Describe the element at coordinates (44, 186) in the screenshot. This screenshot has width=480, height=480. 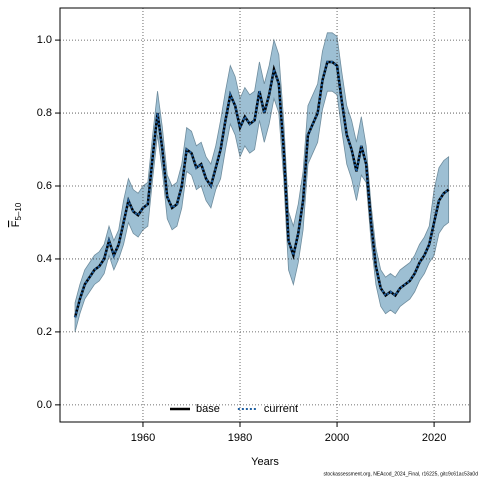
I see `y-tick-label: 0.6` at that location.